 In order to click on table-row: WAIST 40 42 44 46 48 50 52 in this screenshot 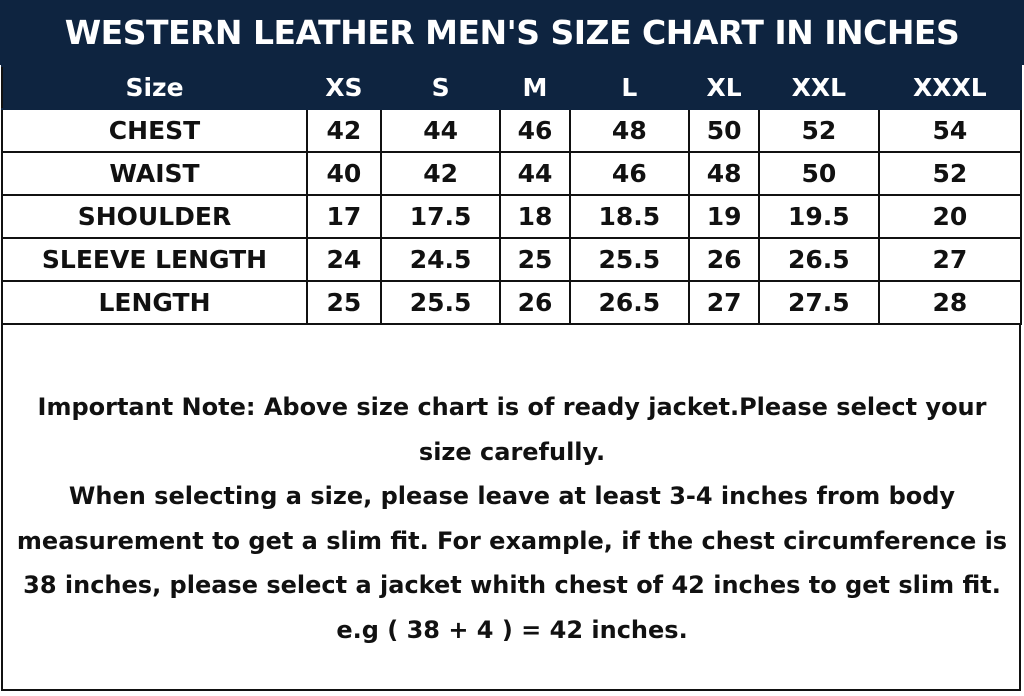, I will do `click(512, 173)`.